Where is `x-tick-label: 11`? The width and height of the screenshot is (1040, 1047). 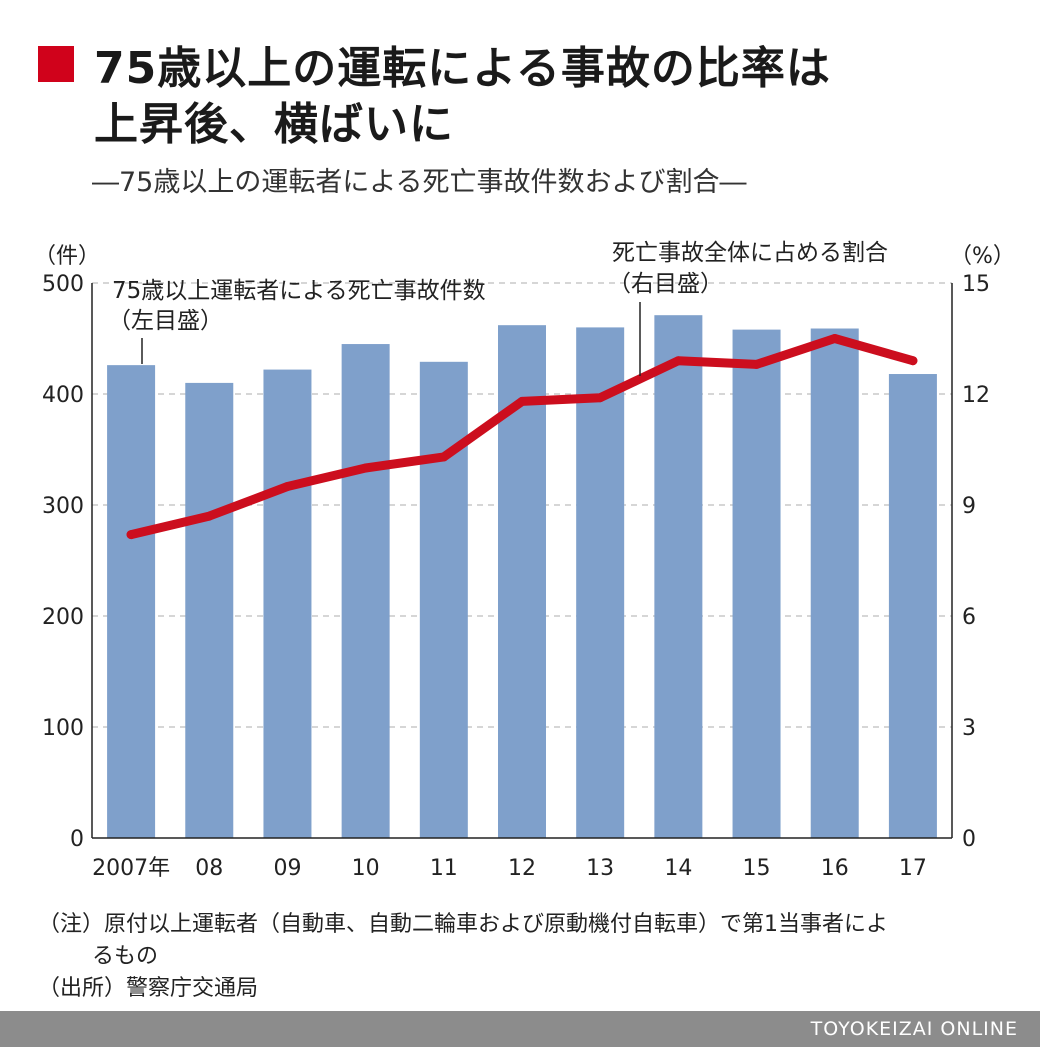 x-tick-label: 11 is located at coordinates (444, 868).